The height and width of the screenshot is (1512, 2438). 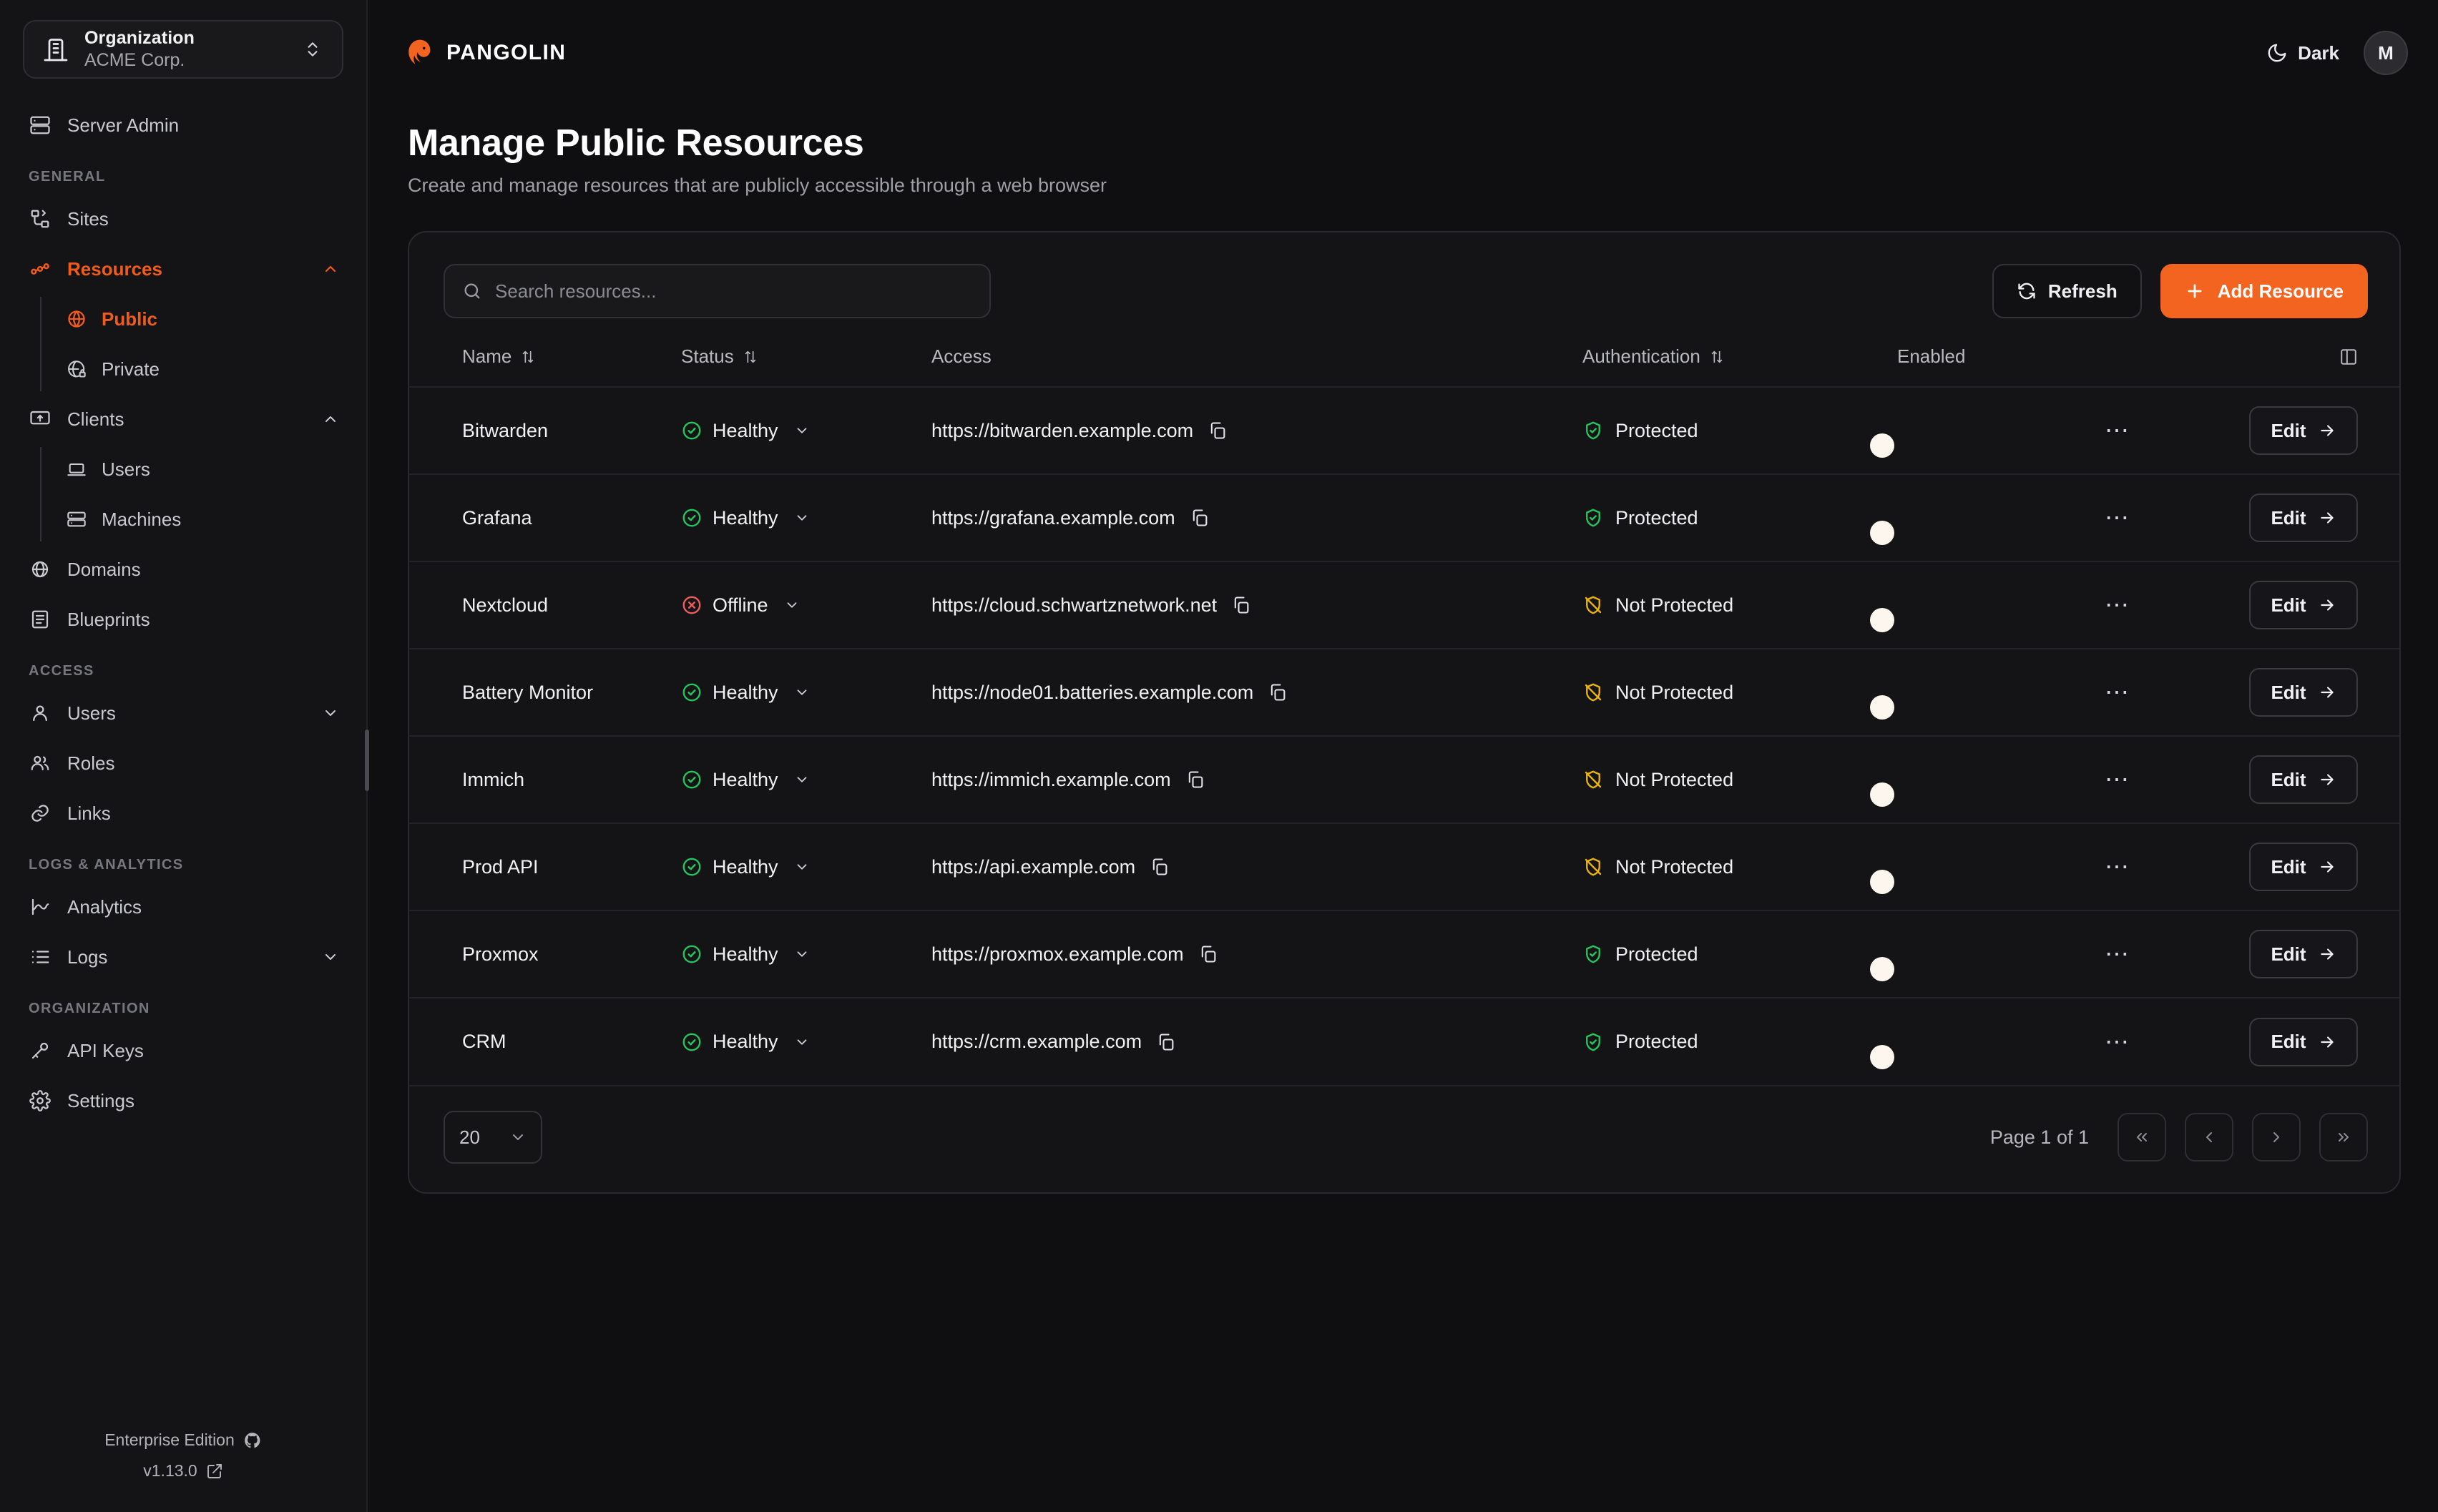 What do you see at coordinates (1739, 363) in the screenshot?
I see `column-header-authentication: Authentication` at bounding box center [1739, 363].